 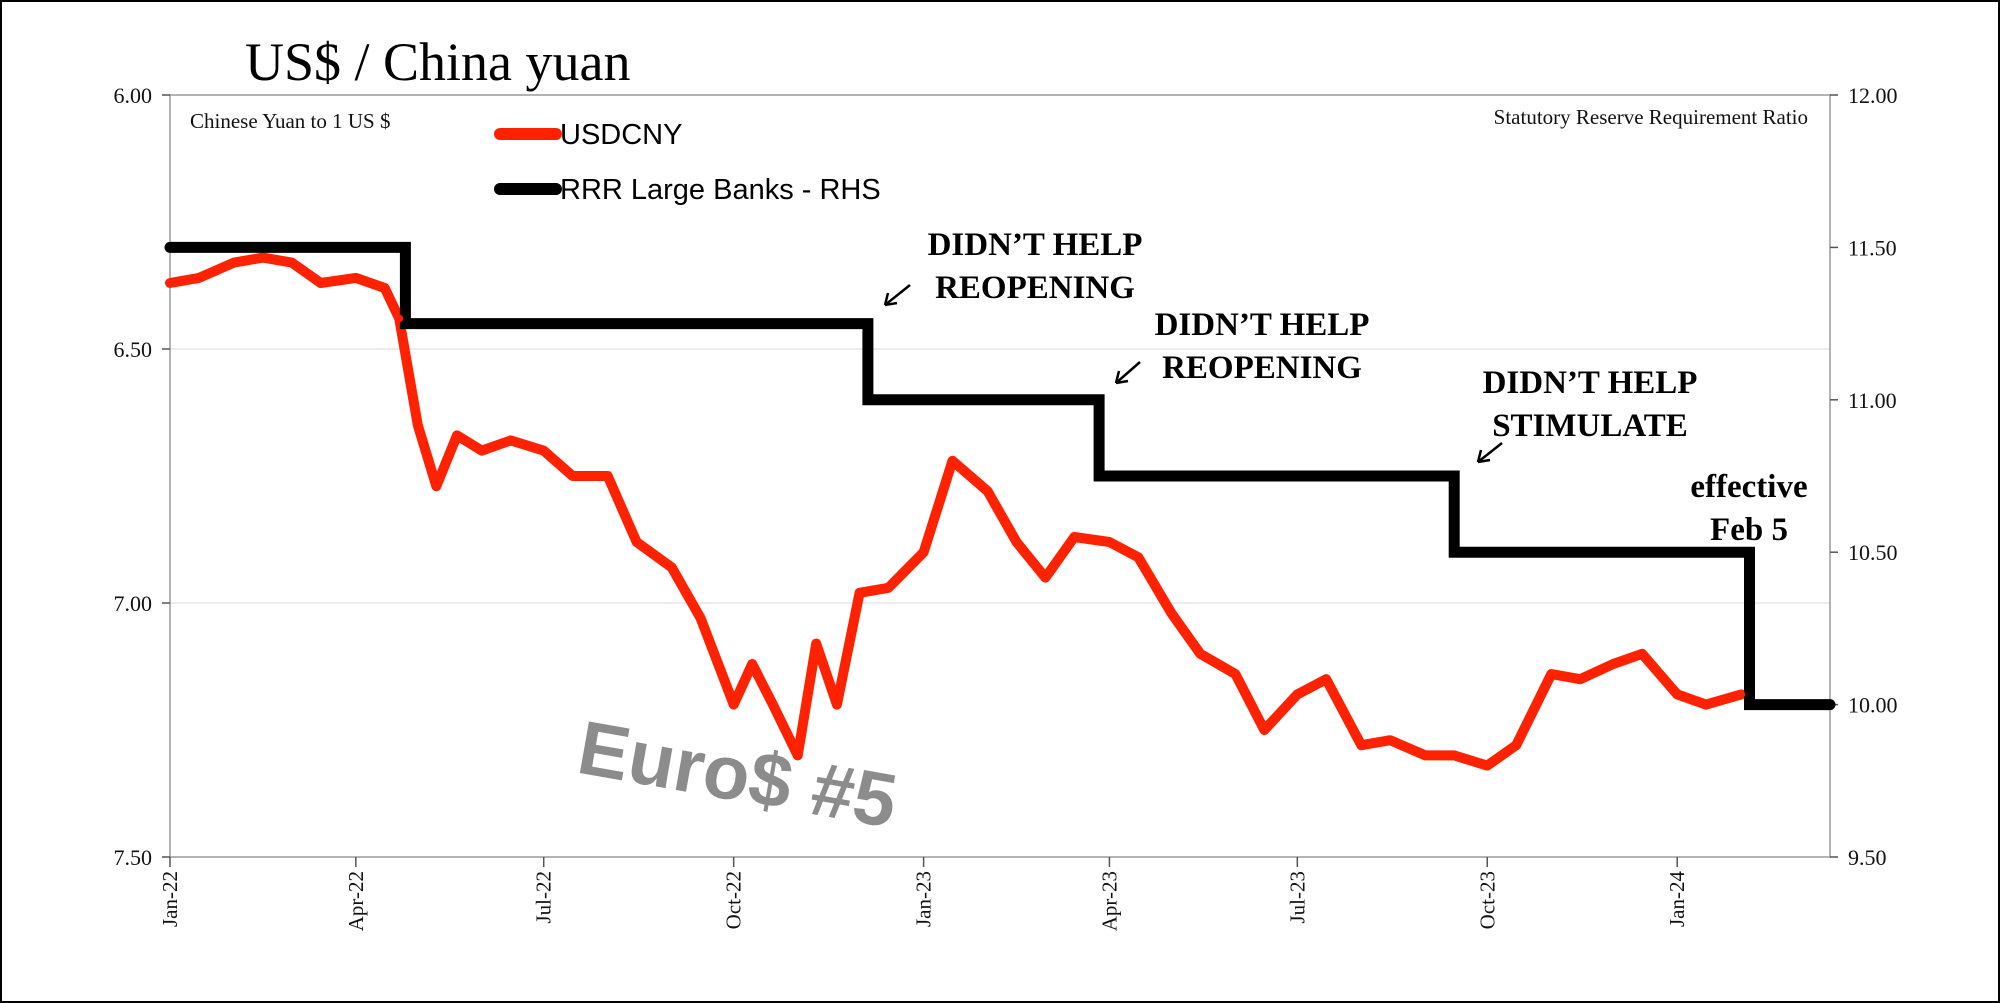 What do you see at coordinates (133, 857) in the screenshot?
I see `left-axis-tick-label: 7.50` at bounding box center [133, 857].